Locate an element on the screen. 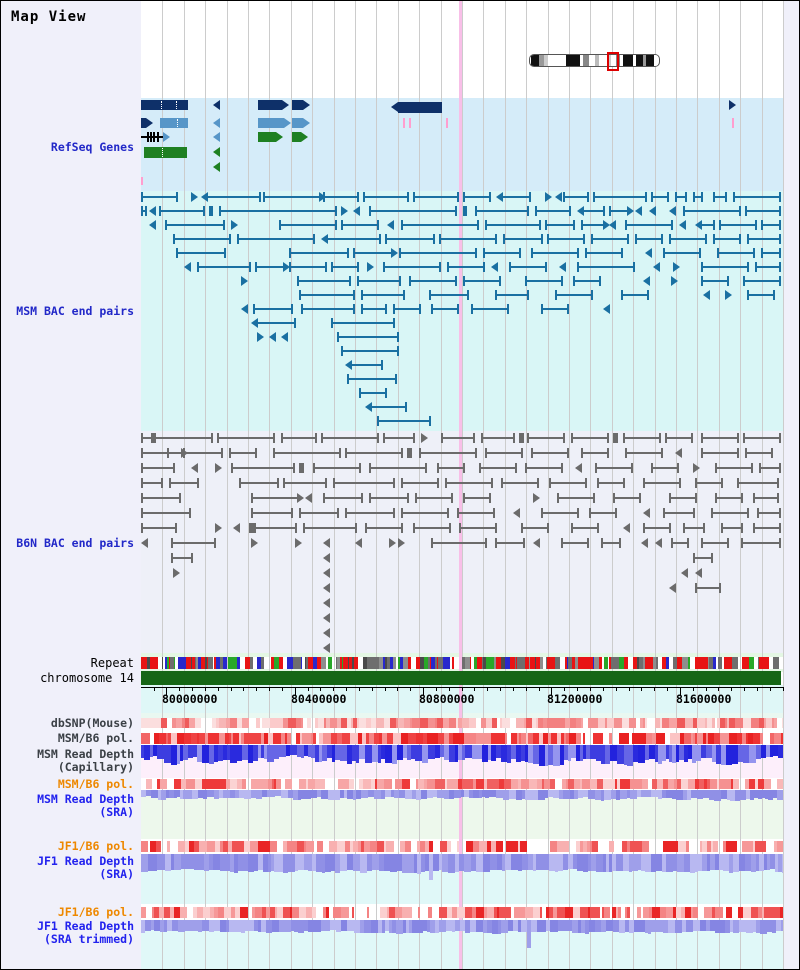  chromosome-ideogram is located at coordinates (594, 60).